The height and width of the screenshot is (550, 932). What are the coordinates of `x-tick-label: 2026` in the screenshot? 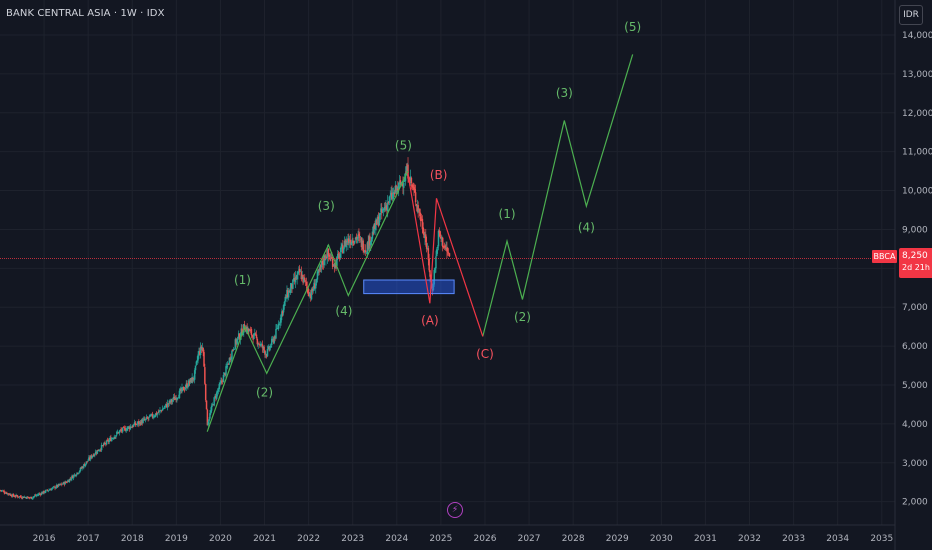 It's located at (485, 539).